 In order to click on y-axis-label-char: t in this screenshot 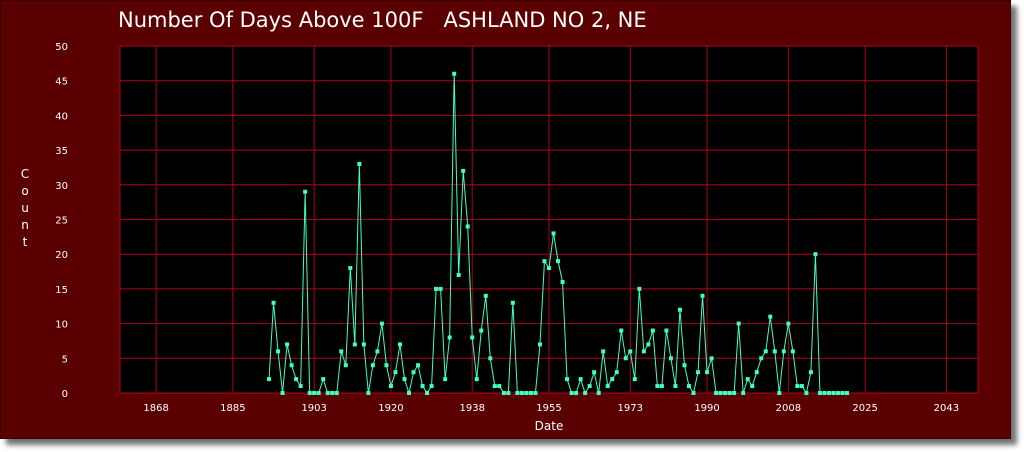, I will do `click(25, 242)`.